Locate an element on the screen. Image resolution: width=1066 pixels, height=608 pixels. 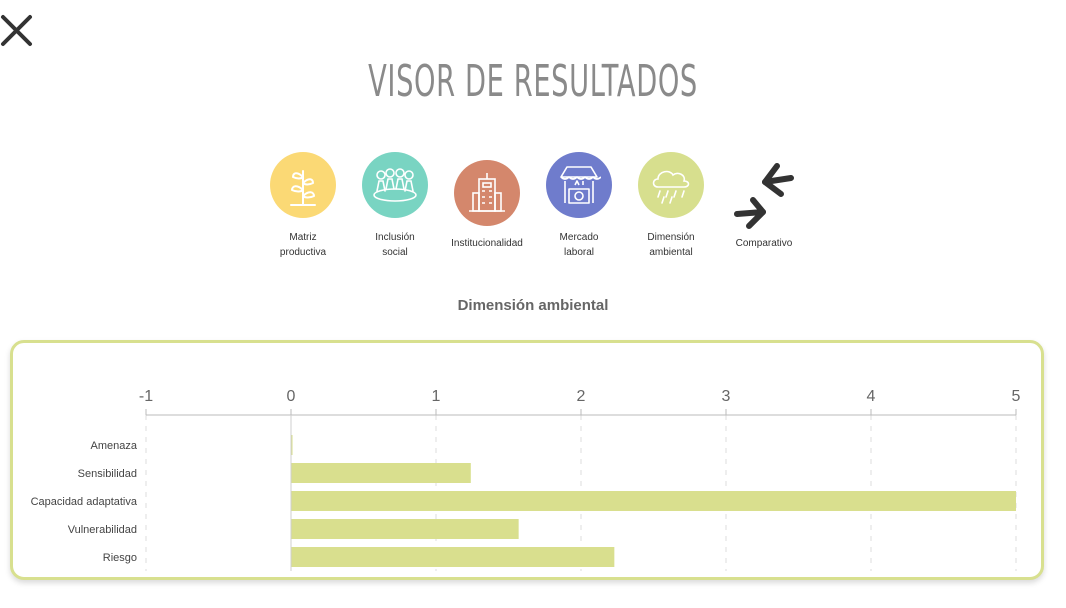
category-institucionalidad: Institucionalidad is located at coordinates (487, 201).